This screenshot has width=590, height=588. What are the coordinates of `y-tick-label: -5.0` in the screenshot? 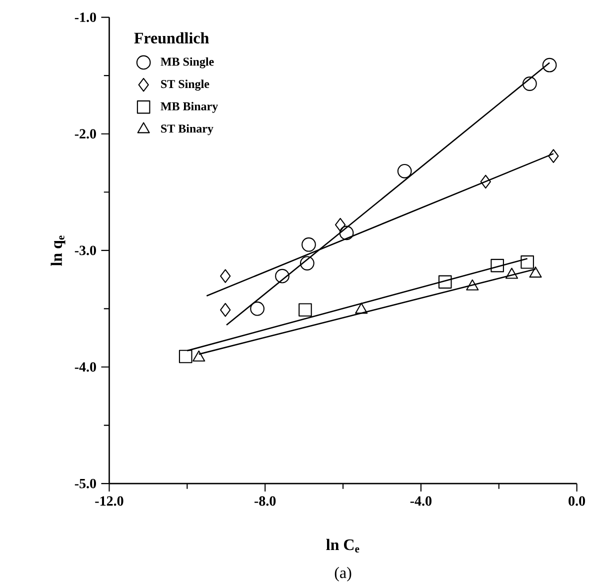 It's located at (85, 483).